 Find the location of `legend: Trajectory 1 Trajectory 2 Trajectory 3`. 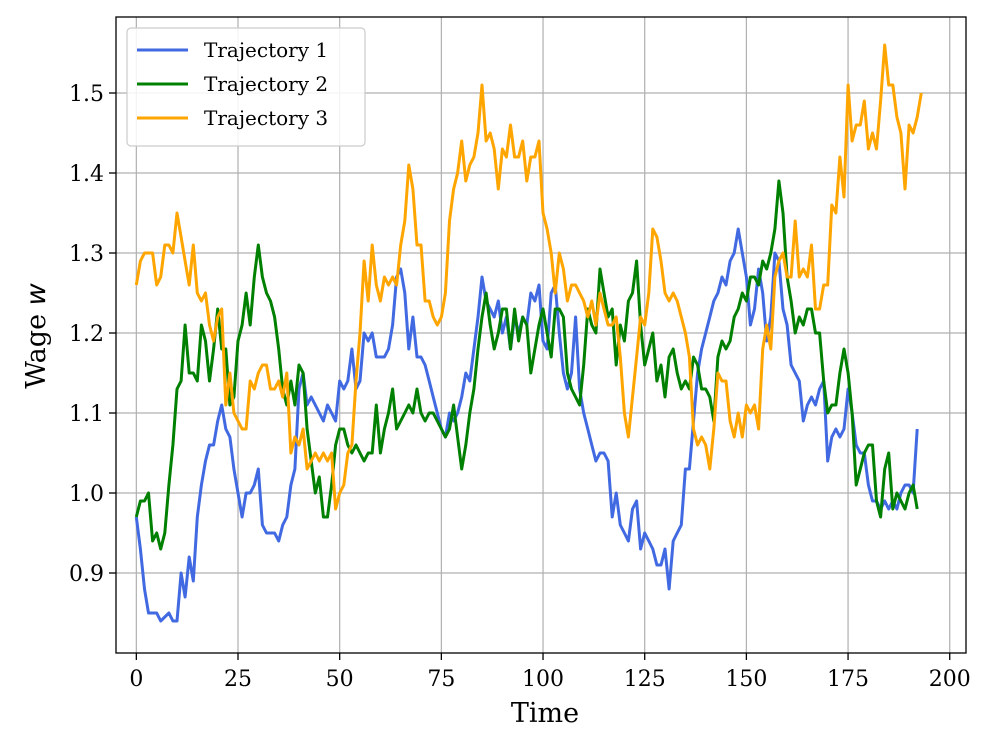

legend: Trajectory 1 Trajectory 2 Trajectory 3 is located at coordinates (246, 87).